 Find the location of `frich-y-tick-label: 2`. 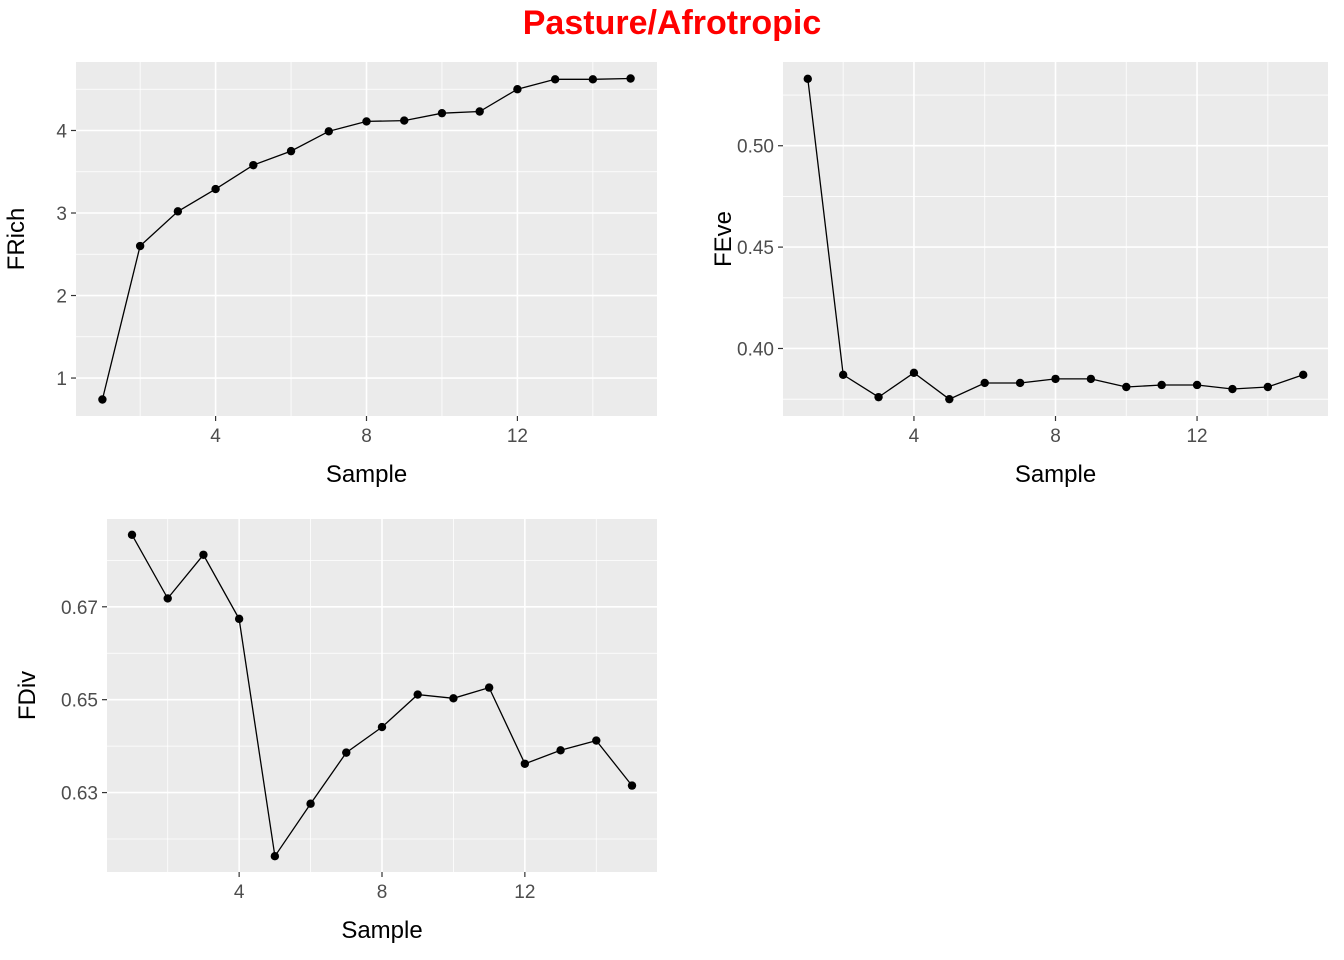

frich-y-tick-label: 2 is located at coordinates (61, 297).